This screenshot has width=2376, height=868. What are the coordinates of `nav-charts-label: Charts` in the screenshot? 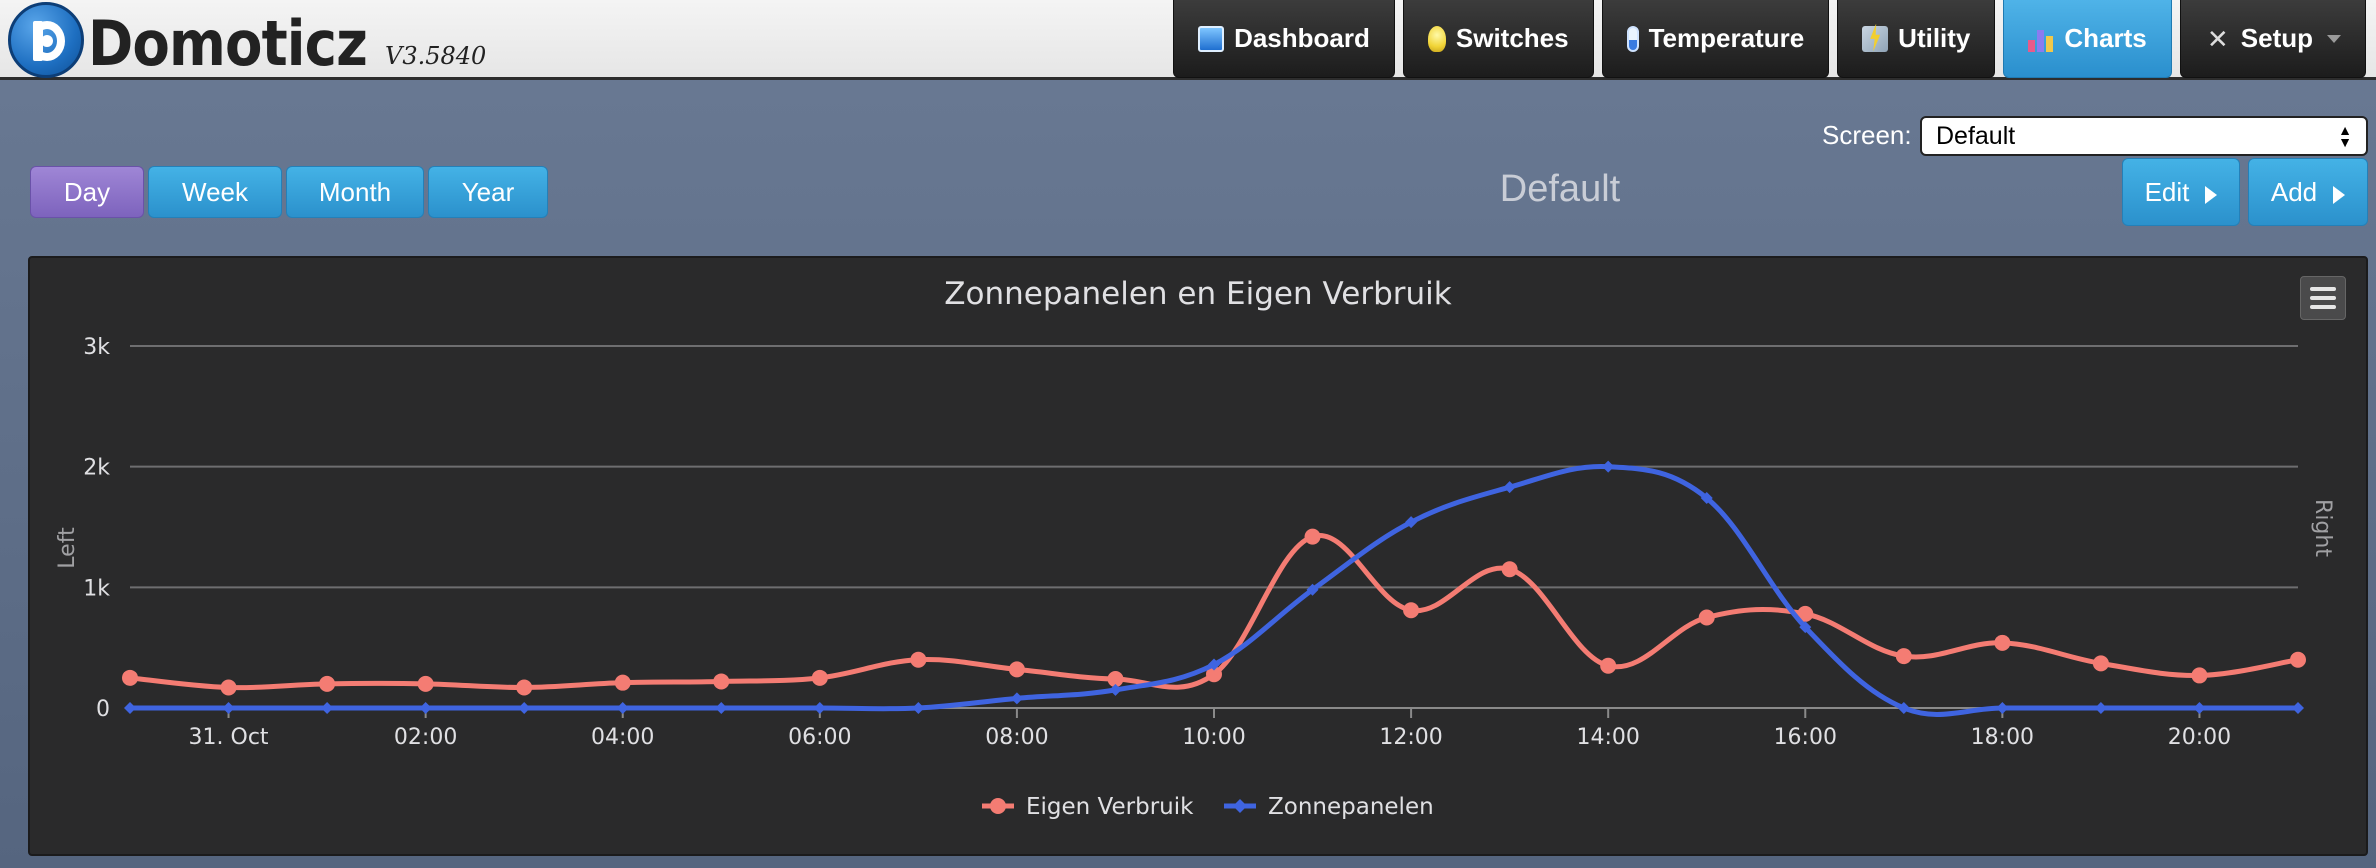 It's located at (2105, 38).